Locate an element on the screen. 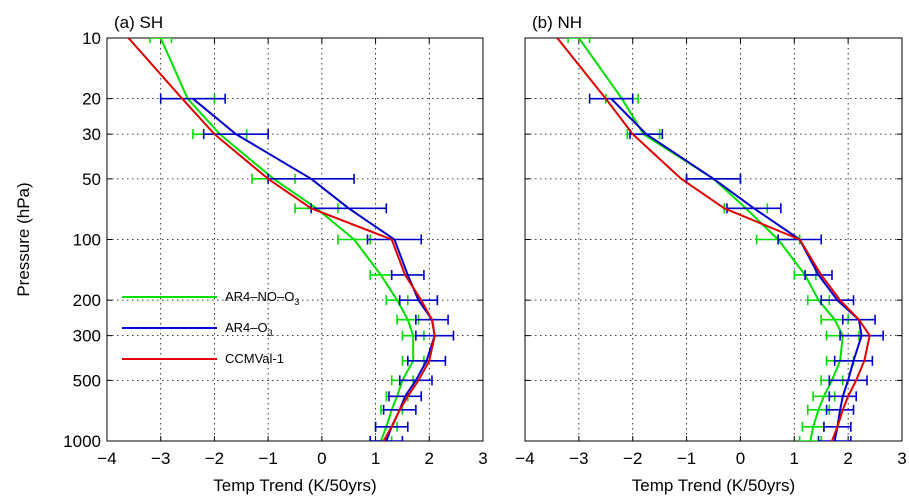 The width and height of the screenshot is (909, 496). panel-title: (b) NH is located at coordinates (557, 22).